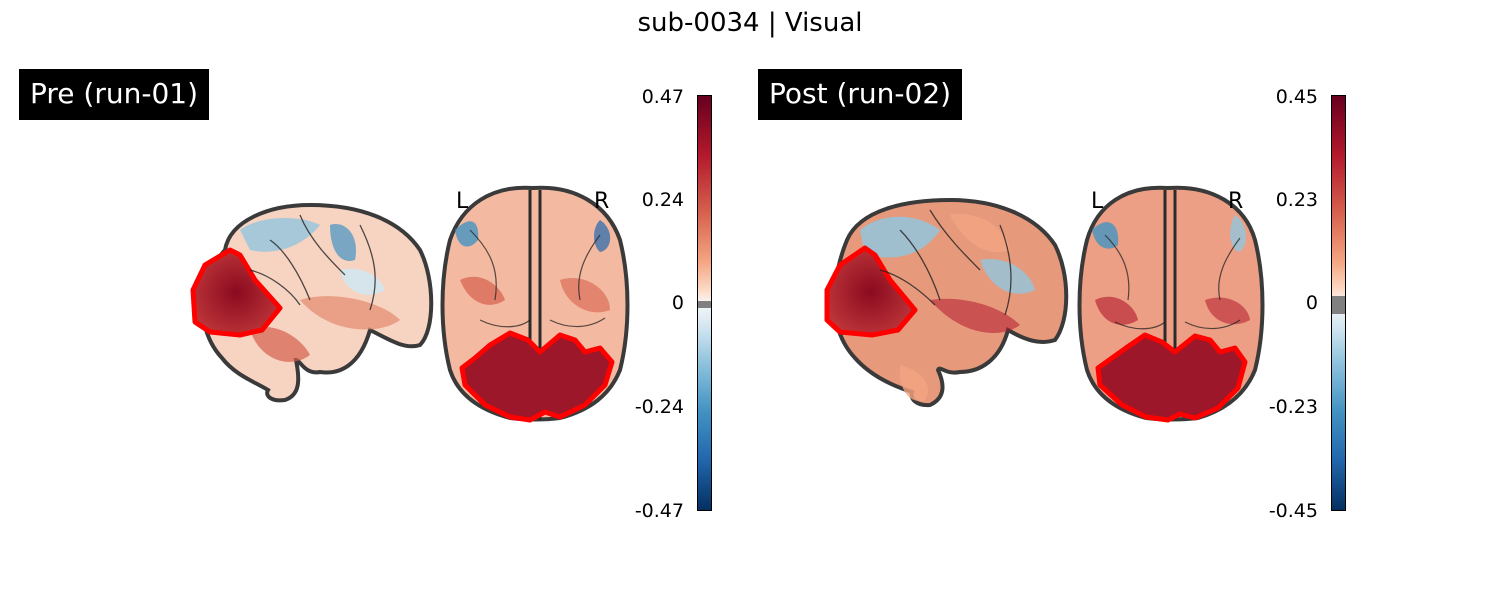 The image size is (1500, 600). What do you see at coordinates (1293, 407) in the screenshot?
I see `colorbar-tick-post-3: -0.23` at bounding box center [1293, 407].